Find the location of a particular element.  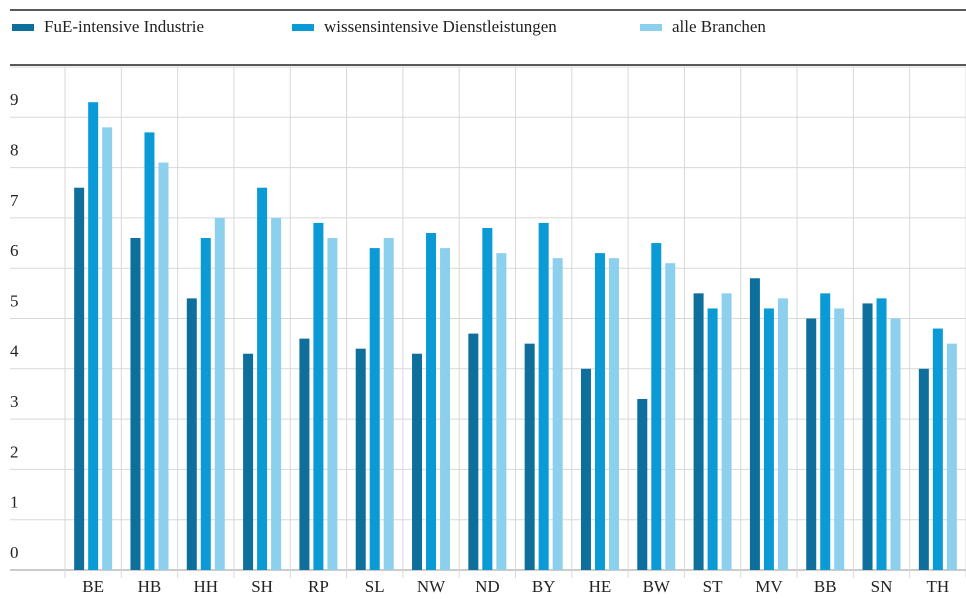

x-tick-label: BW is located at coordinates (657, 586).